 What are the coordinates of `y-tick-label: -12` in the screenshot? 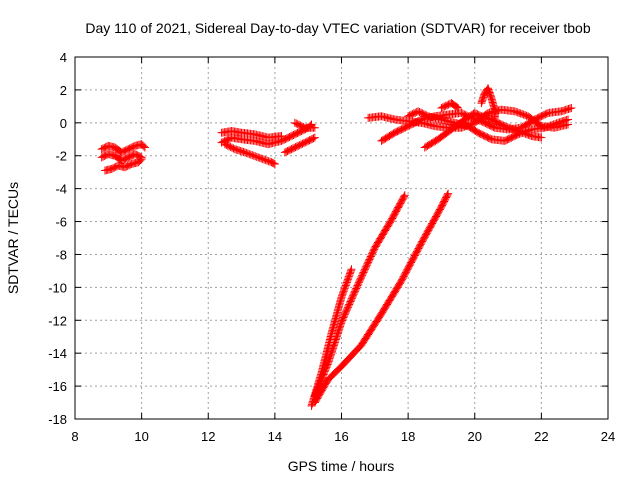 It's located at (57, 320).